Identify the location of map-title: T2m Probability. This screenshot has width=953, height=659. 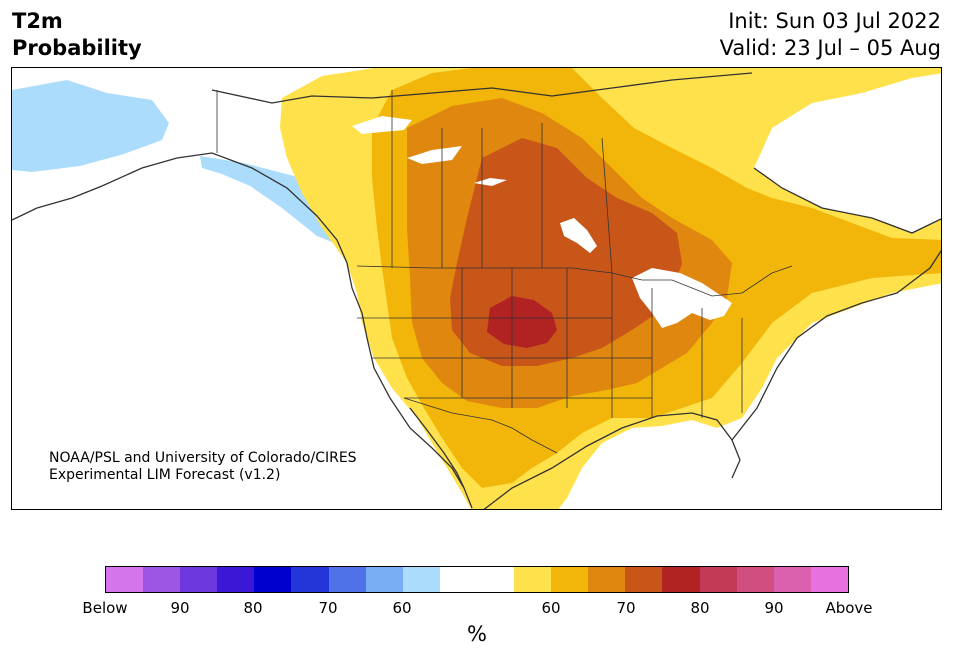
(77, 35).